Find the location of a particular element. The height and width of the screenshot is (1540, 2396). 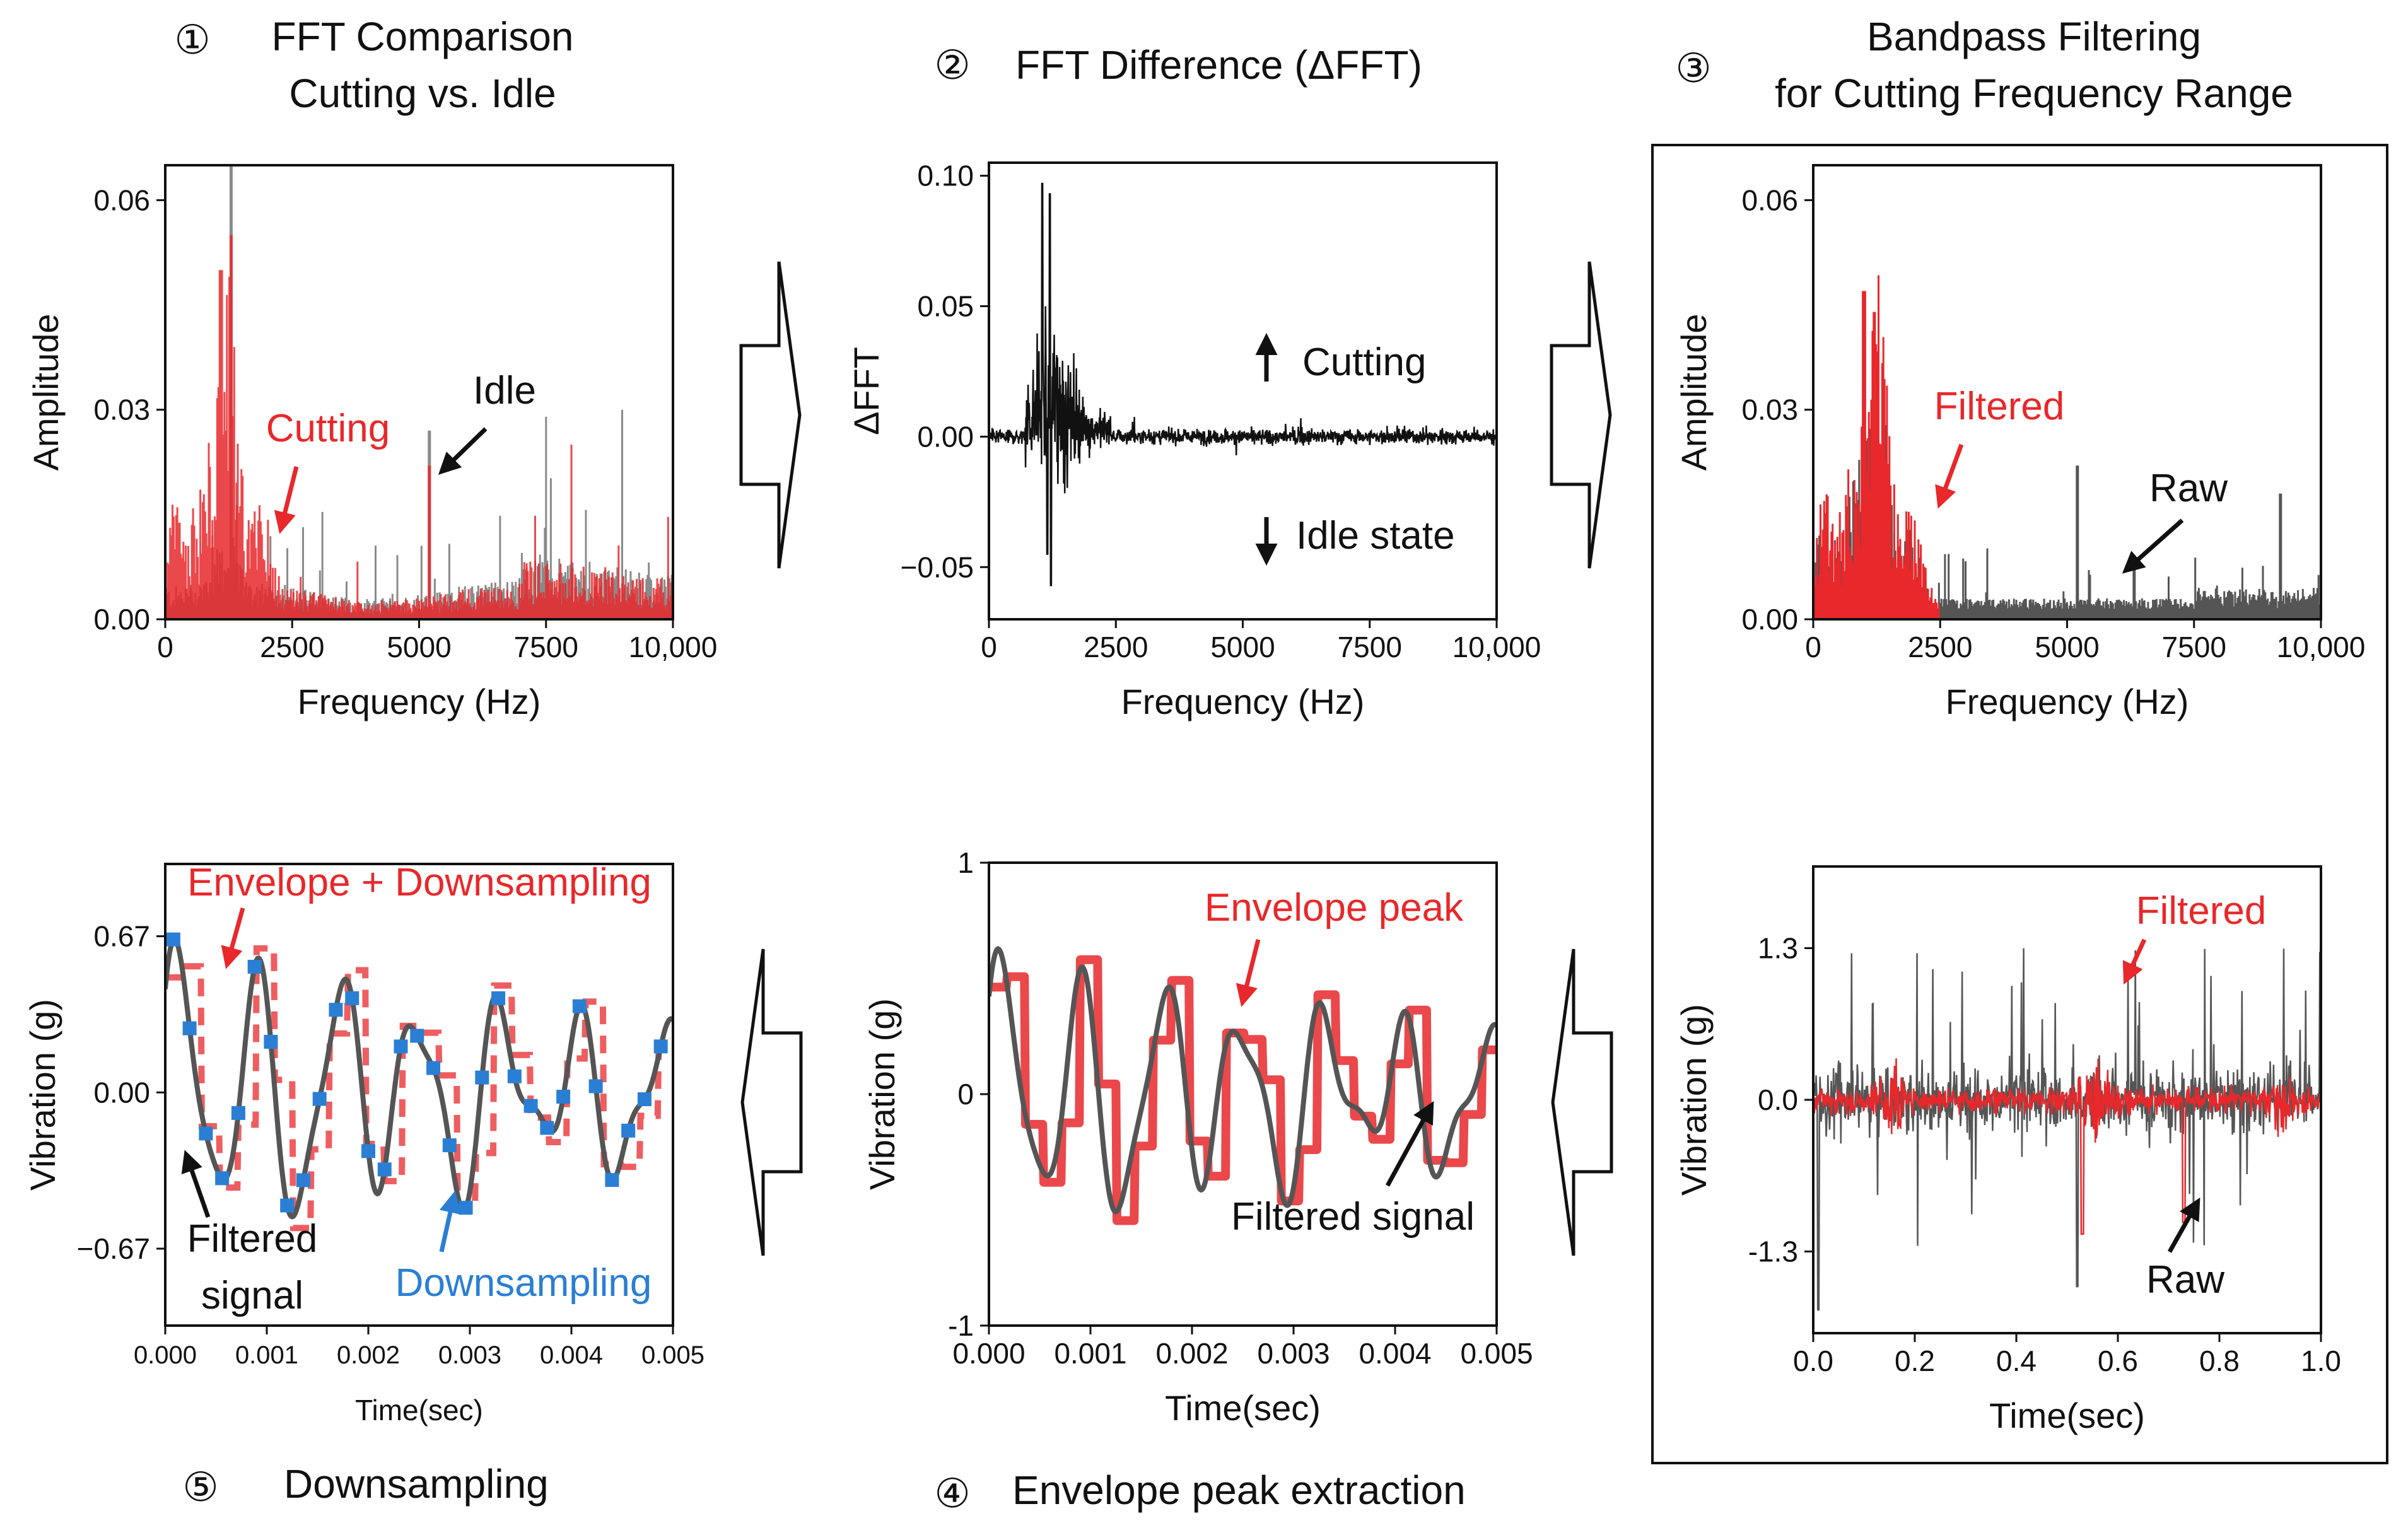

x-tick-label: 0.003 is located at coordinates (1293, 1353).